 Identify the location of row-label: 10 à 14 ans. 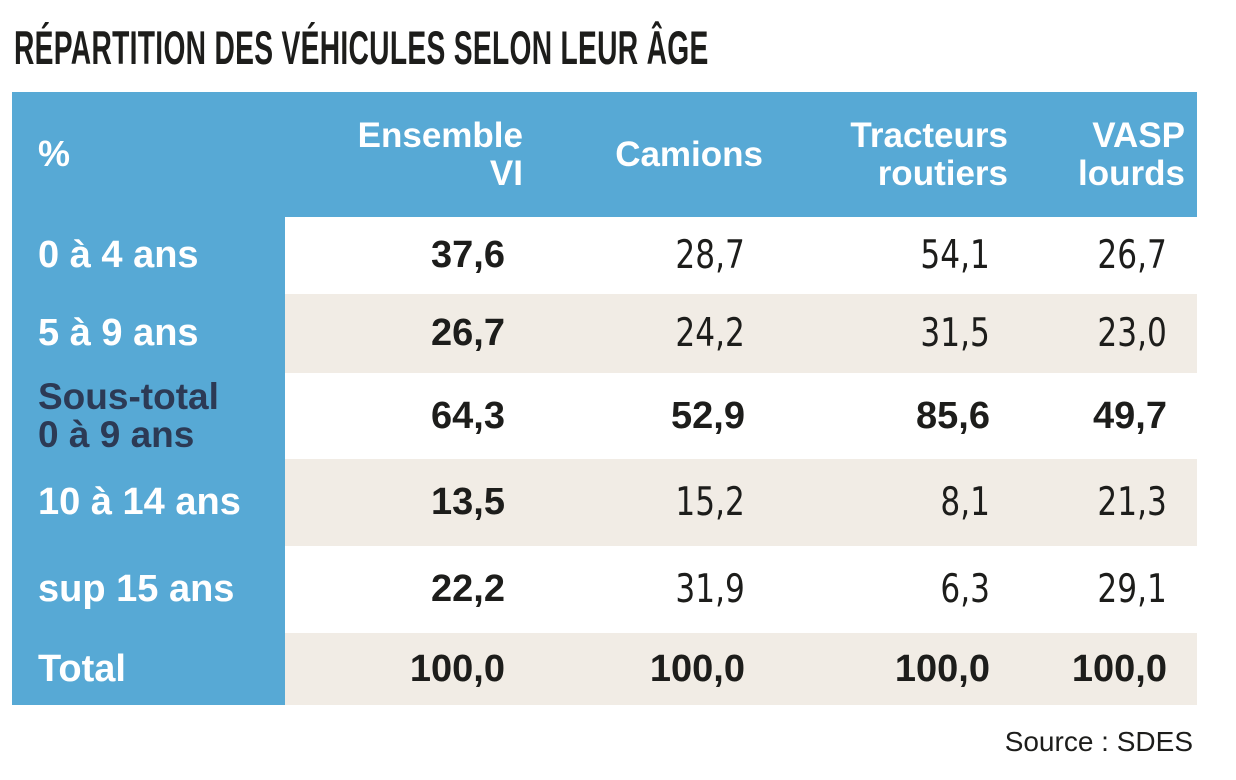
(148, 502).